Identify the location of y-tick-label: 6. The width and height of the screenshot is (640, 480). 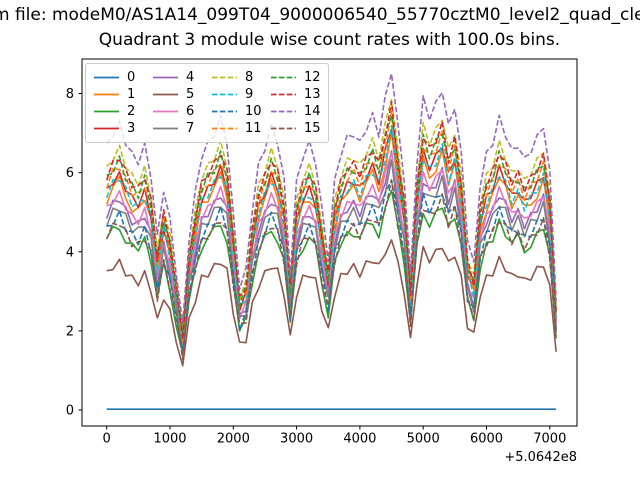
(70, 173).